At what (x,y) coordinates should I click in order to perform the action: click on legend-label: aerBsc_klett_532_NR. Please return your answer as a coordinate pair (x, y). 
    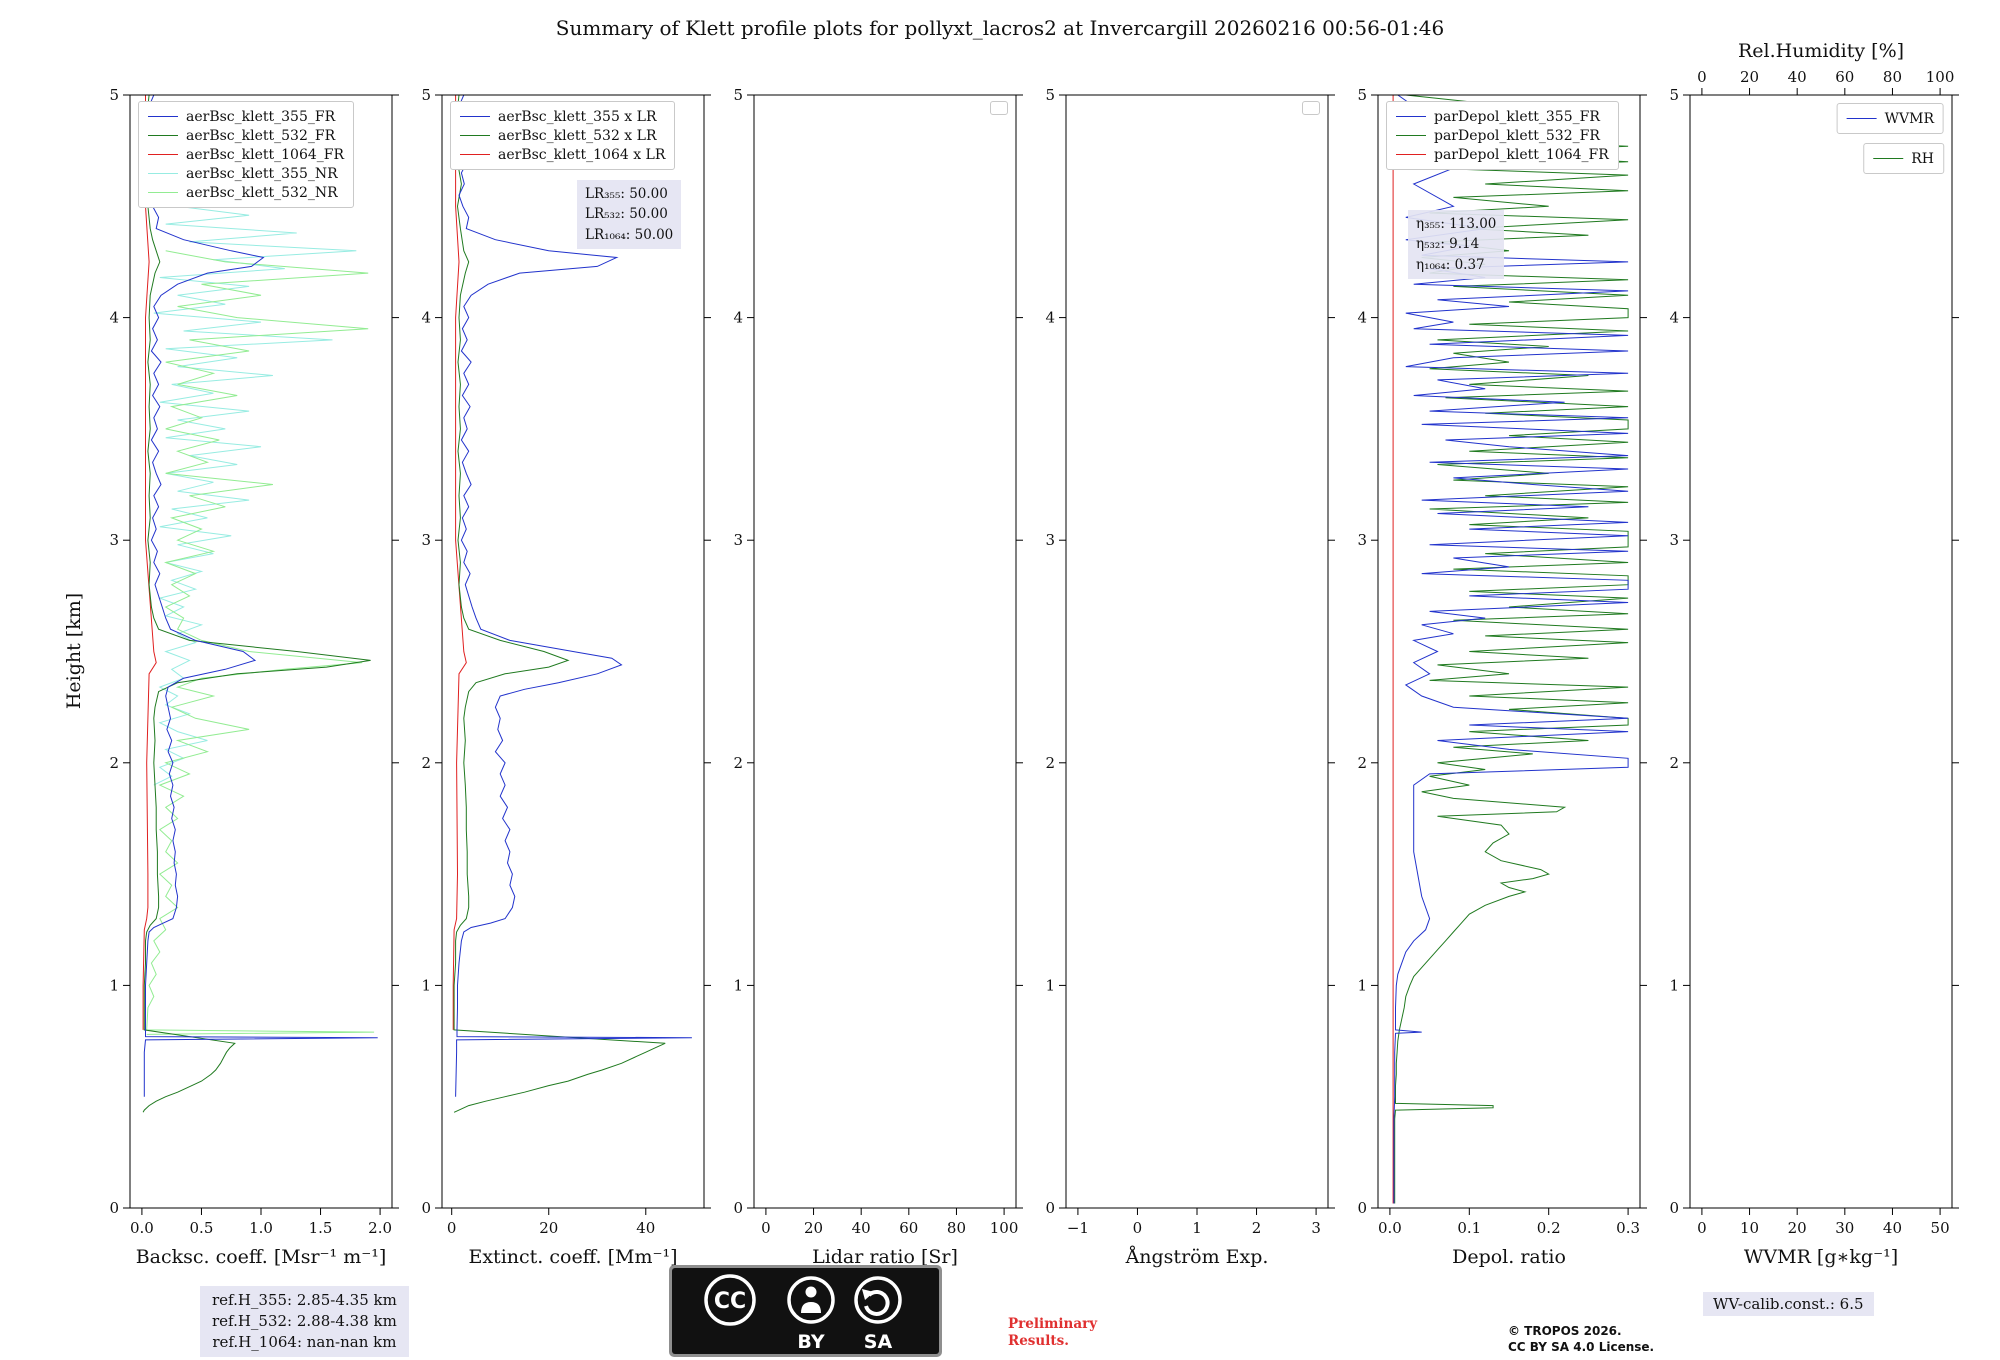
    Looking at the image, I should click on (262, 192).